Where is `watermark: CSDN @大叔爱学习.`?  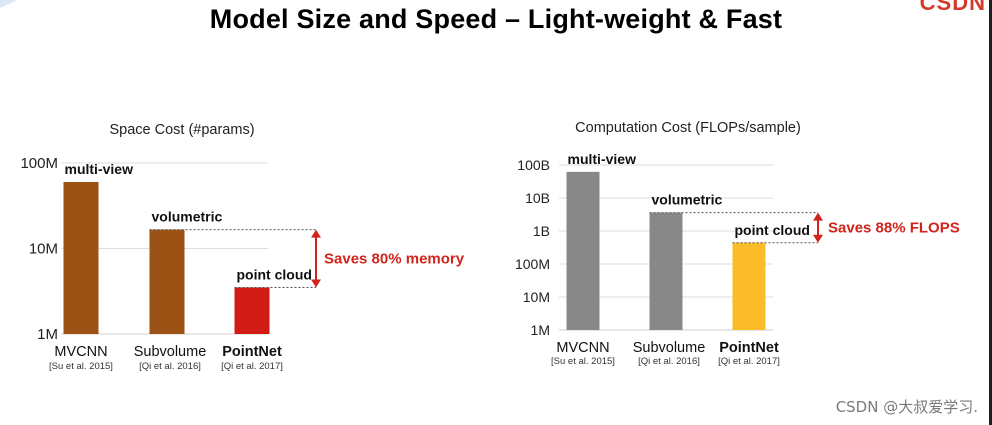 watermark: CSDN @大叔爱学习. is located at coordinates (906, 407).